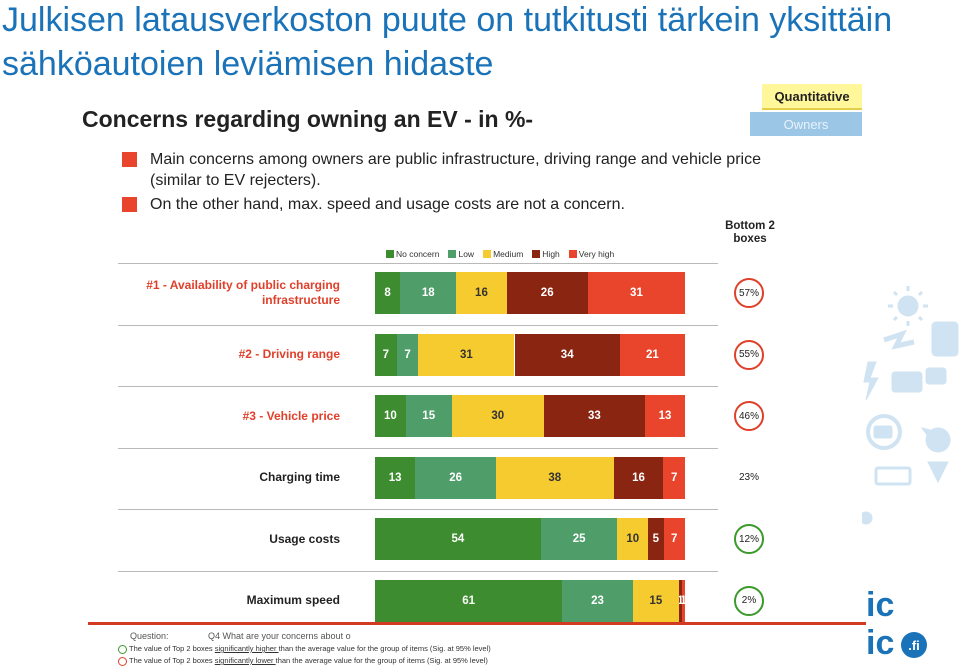  I want to click on tram-icon, so click(883, 432).